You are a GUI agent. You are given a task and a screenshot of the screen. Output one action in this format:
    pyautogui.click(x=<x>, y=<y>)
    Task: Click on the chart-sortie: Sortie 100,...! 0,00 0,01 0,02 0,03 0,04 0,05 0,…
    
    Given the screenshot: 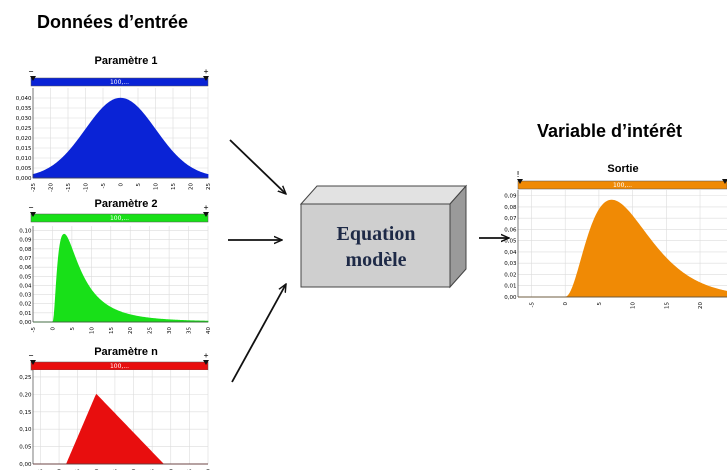 What is the action you would take?
    pyautogui.click(x=615, y=236)
    